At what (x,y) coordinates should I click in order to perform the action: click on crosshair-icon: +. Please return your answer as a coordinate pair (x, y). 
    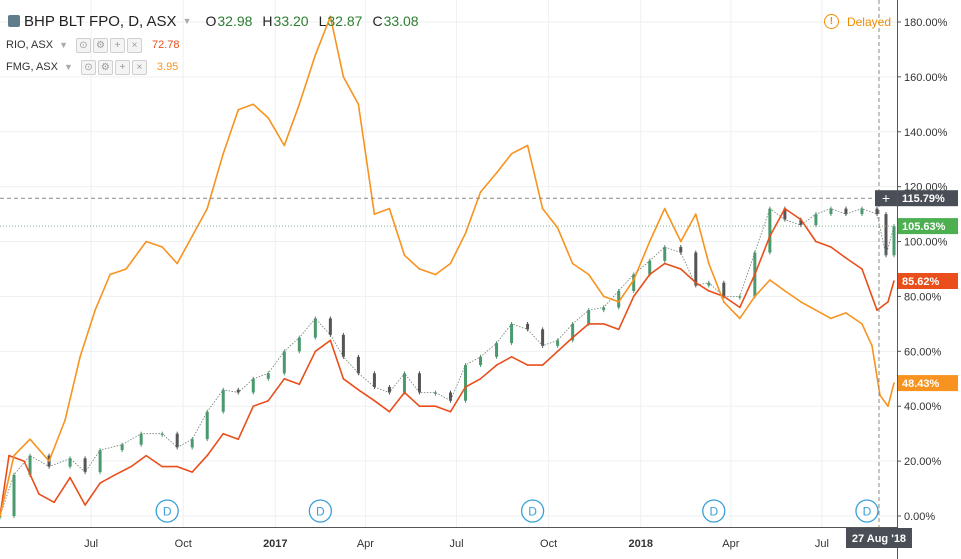
    Looking at the image, I should click on (886, 198).